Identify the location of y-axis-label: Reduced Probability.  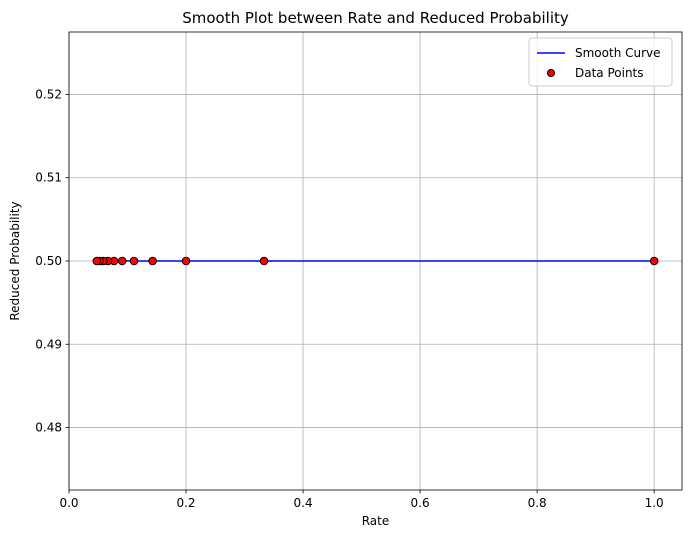
(15, 260).